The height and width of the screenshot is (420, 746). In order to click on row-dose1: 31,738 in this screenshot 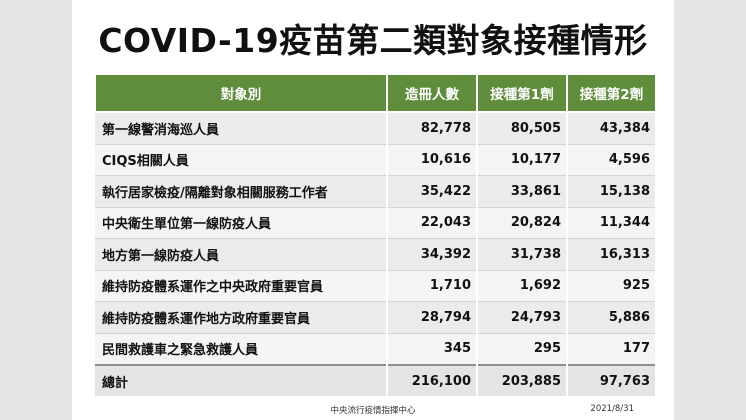, I will do `click(522, 254)`.